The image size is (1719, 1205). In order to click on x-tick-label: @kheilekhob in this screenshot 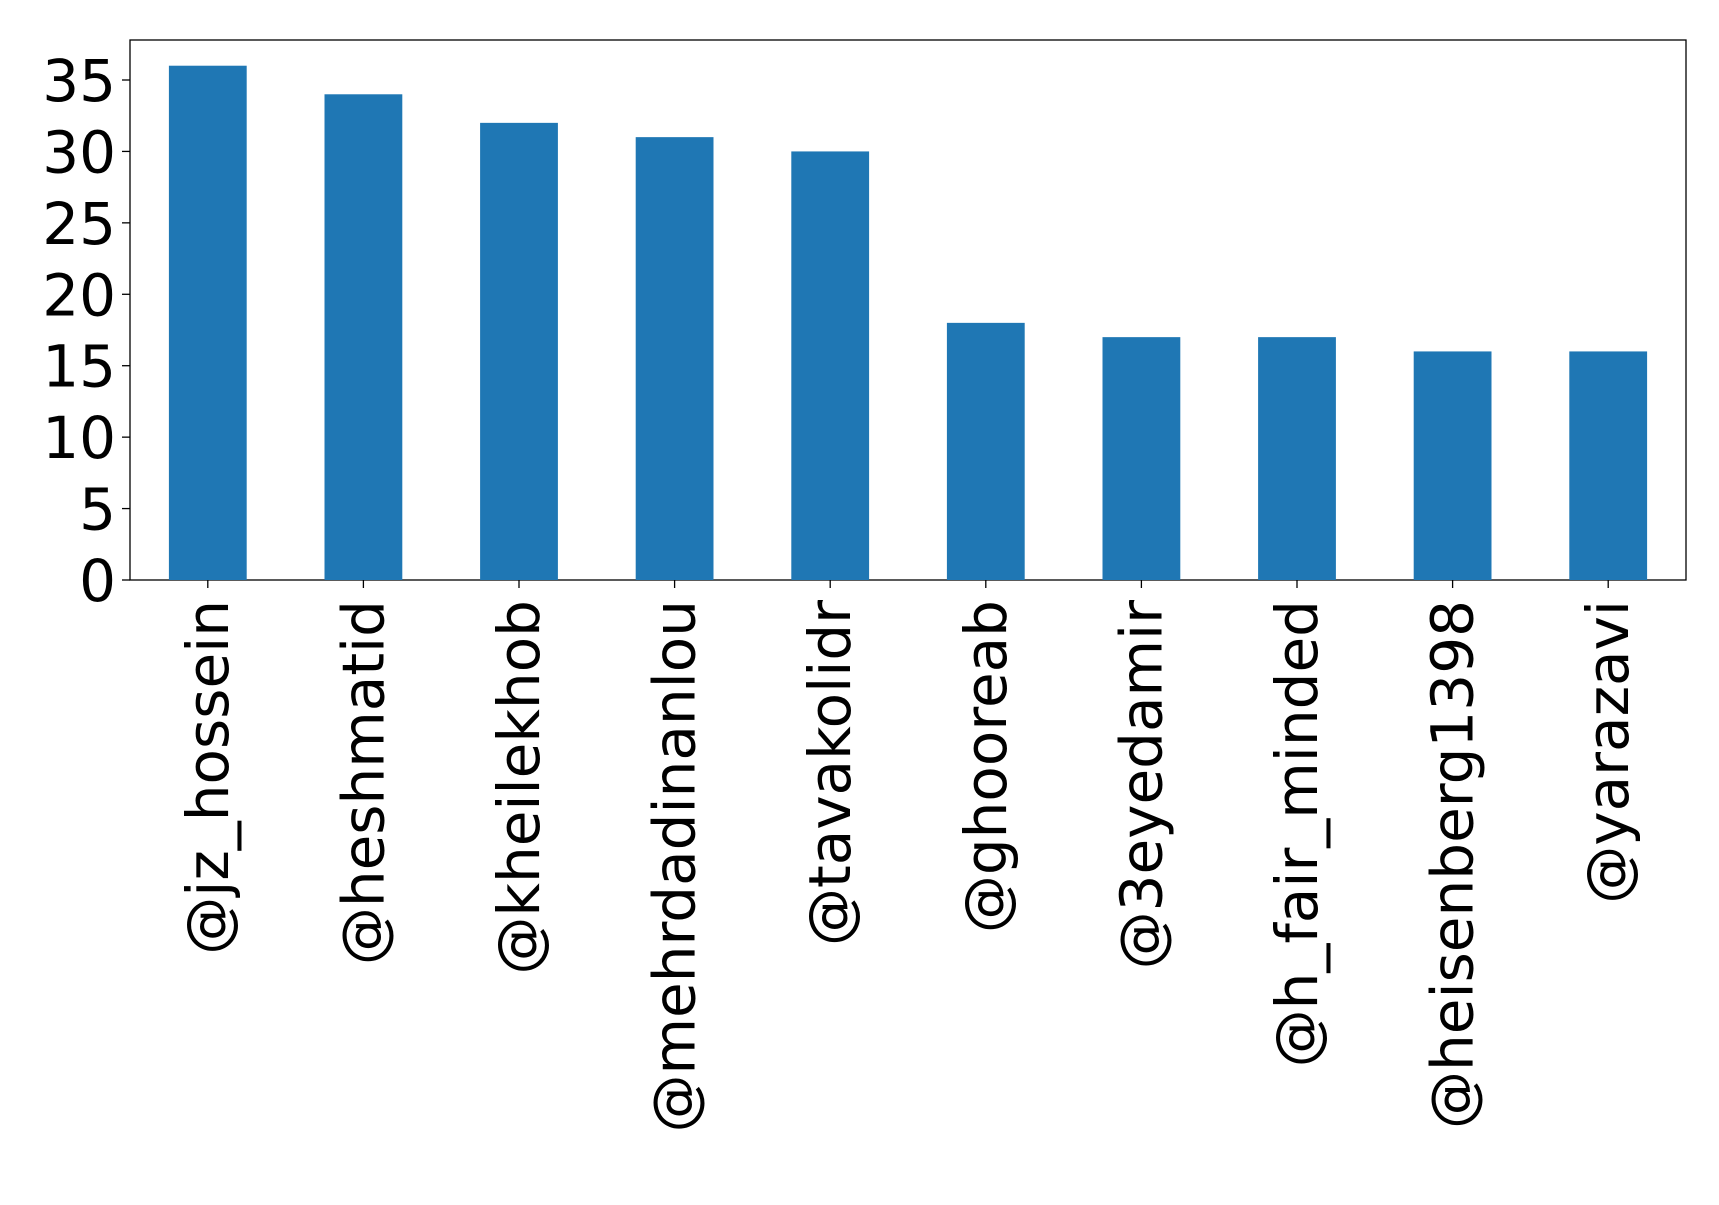, I will do `click(519, 787)`.